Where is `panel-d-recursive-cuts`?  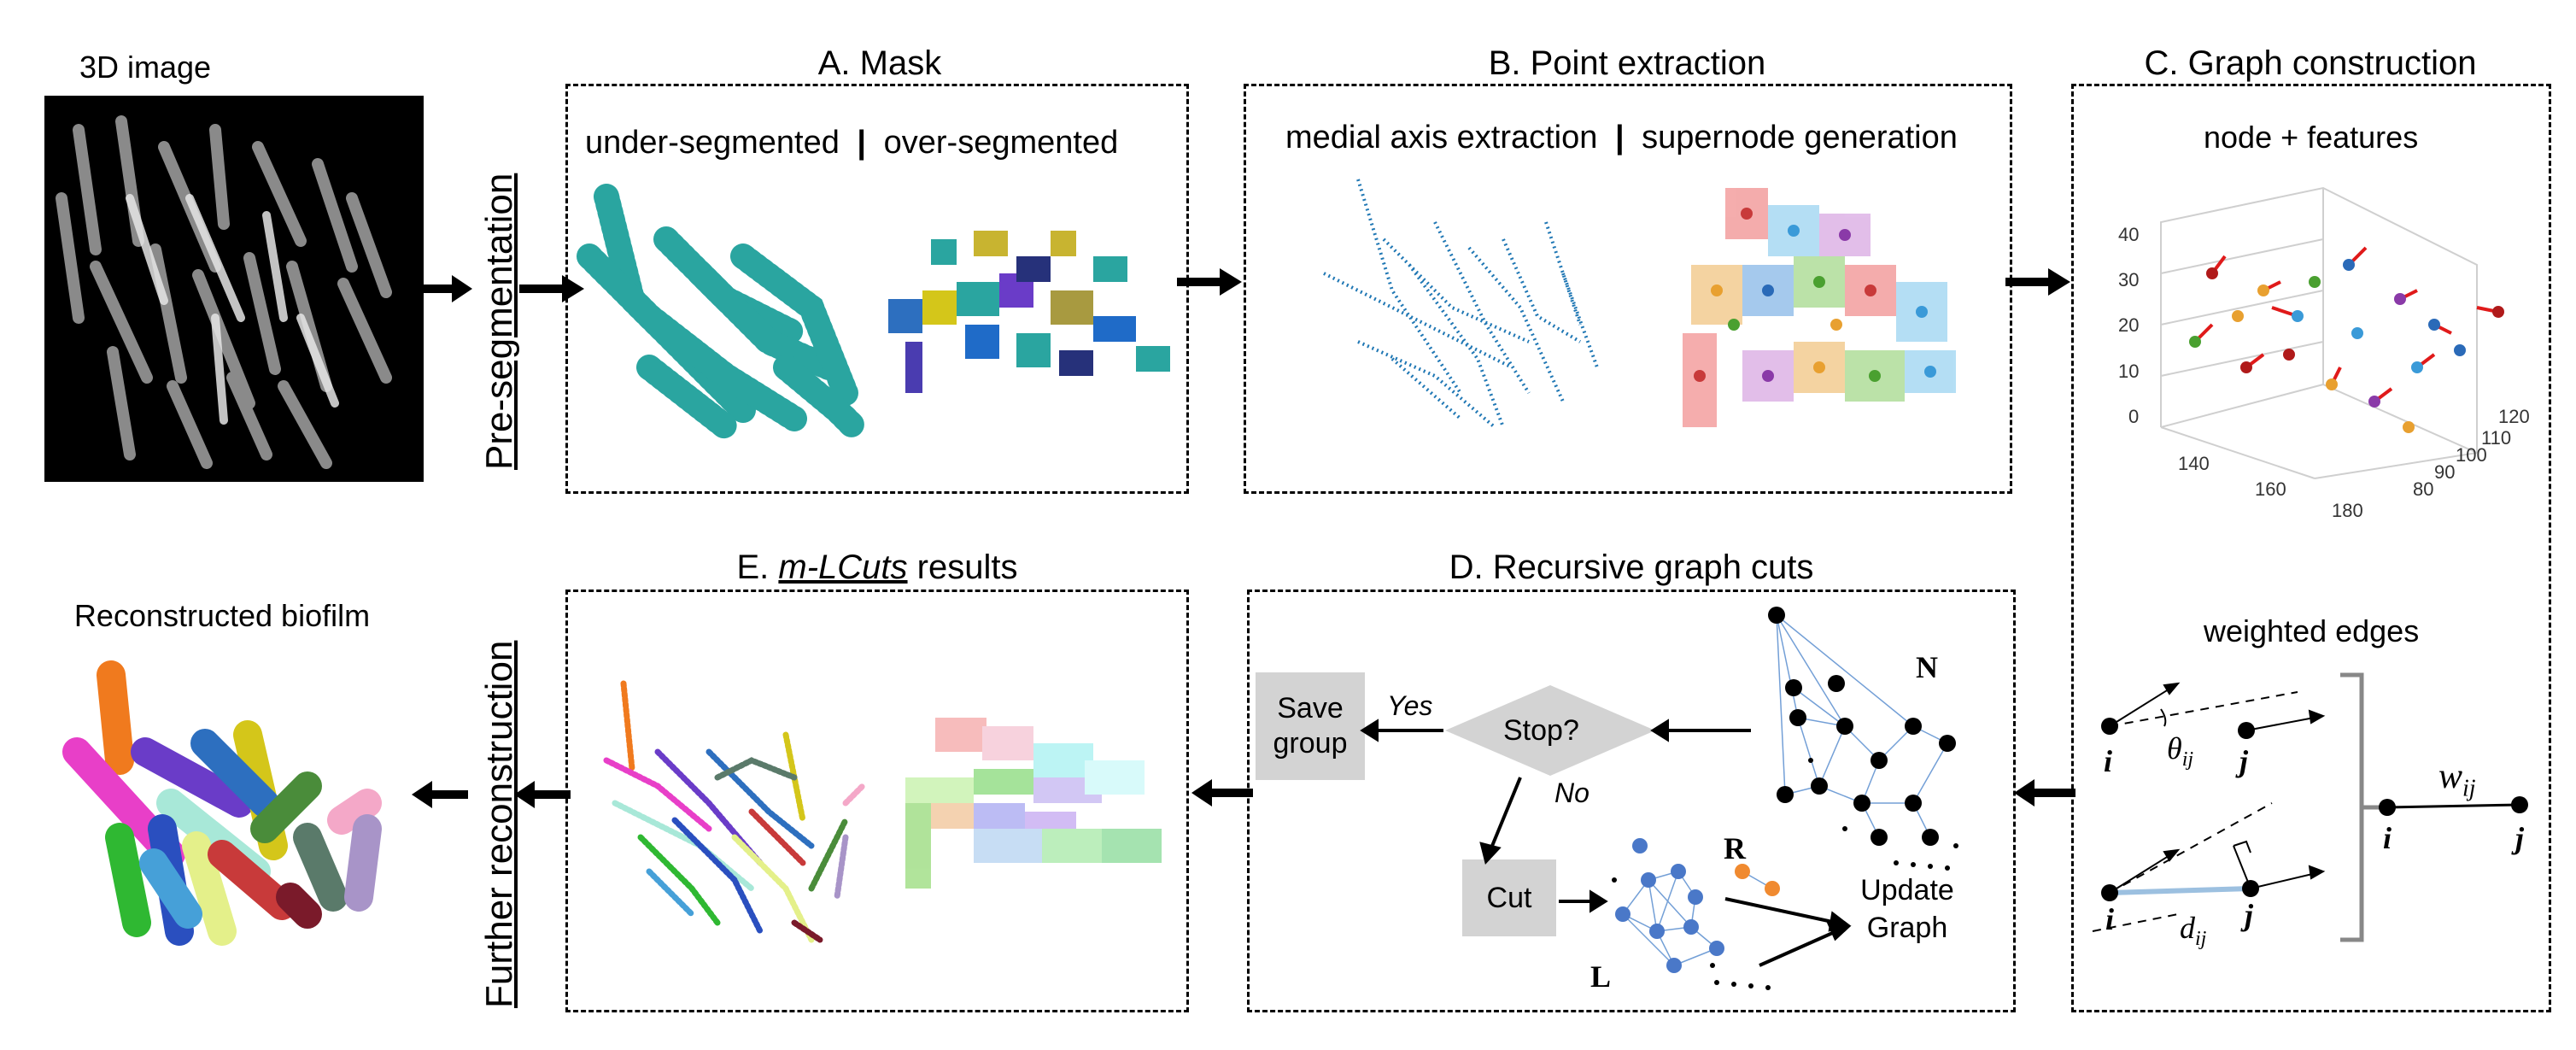
panel-d-recursive-cuts is located at coordinates (1631, 801).